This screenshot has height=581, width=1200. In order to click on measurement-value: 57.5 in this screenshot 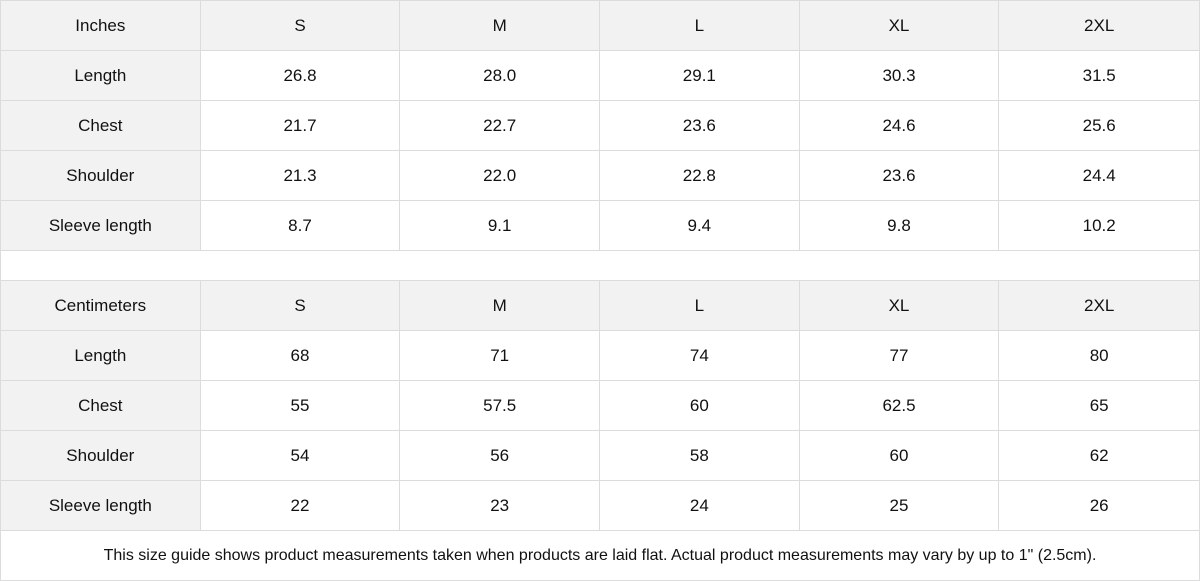, I will do `click(500, 406)`.